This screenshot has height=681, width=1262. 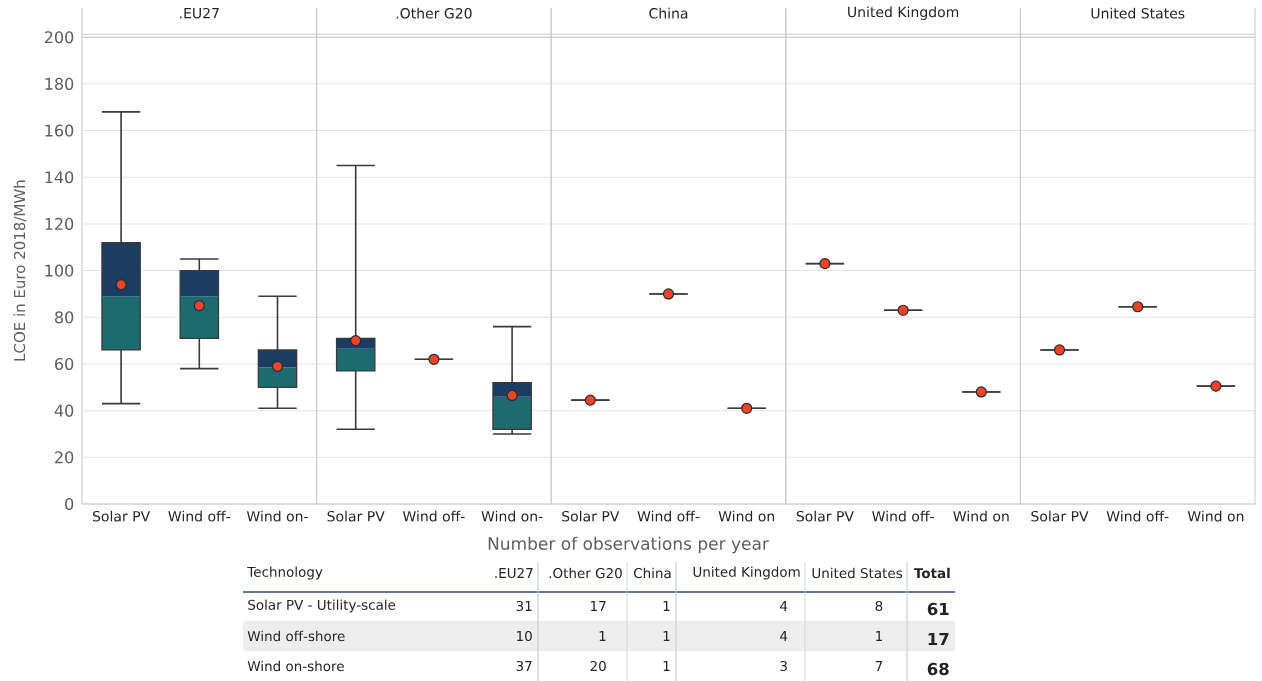 What do you see at coordinates (879, 606) in the screenshot?
I see `data-label: 8` at bounding box center [879, 606].